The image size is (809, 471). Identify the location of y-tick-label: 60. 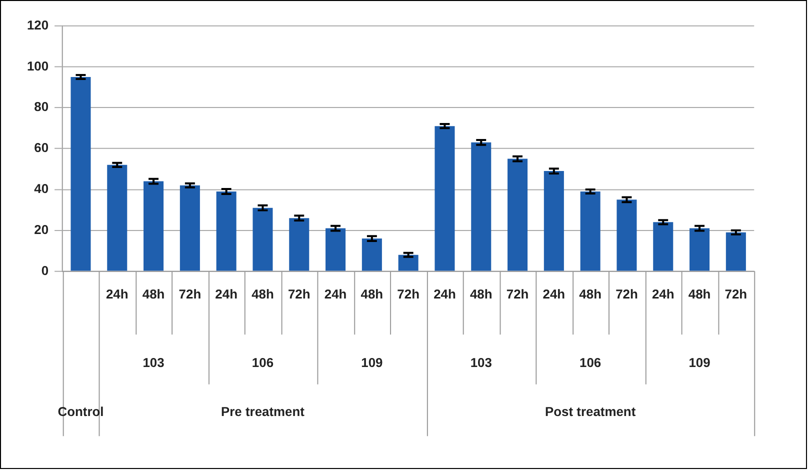
(41, 148).